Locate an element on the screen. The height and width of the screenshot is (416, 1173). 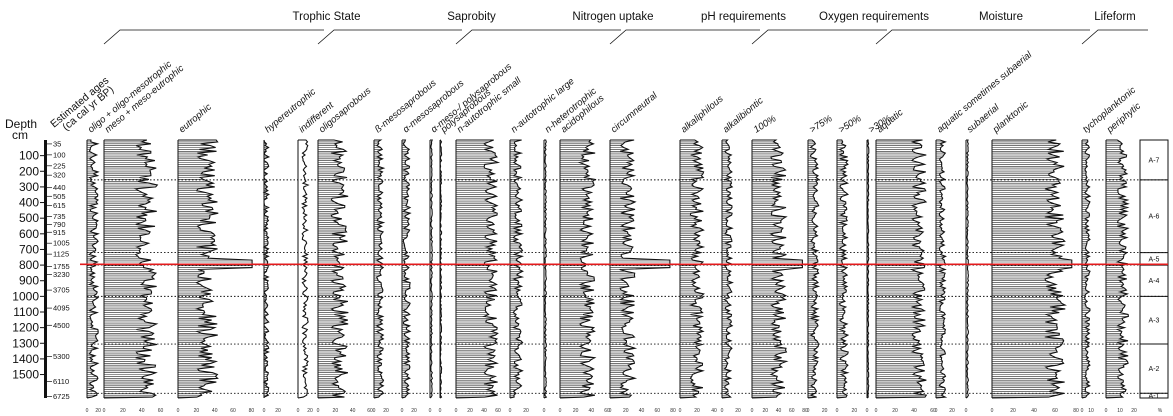
age-label-10: 1005 is located at coordinates (61, 243).